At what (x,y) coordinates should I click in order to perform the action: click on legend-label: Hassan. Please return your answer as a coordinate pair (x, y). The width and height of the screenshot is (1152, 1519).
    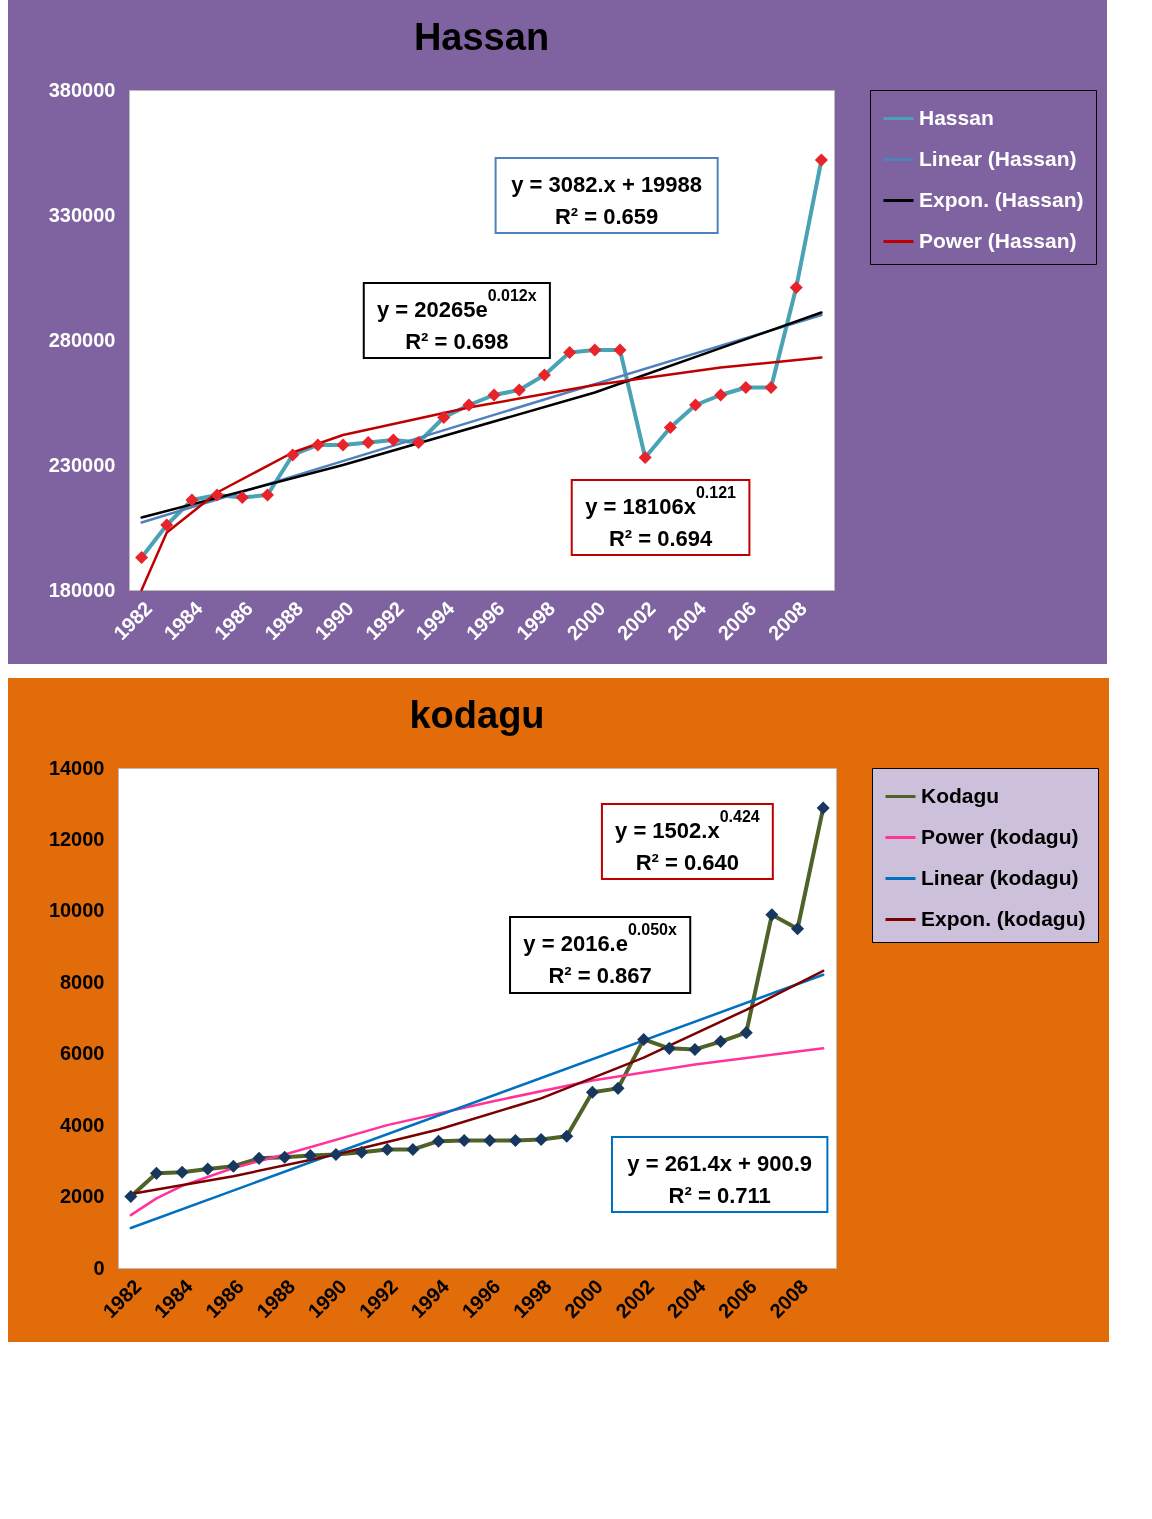
    Looking at the image, I should click on (956, 117).